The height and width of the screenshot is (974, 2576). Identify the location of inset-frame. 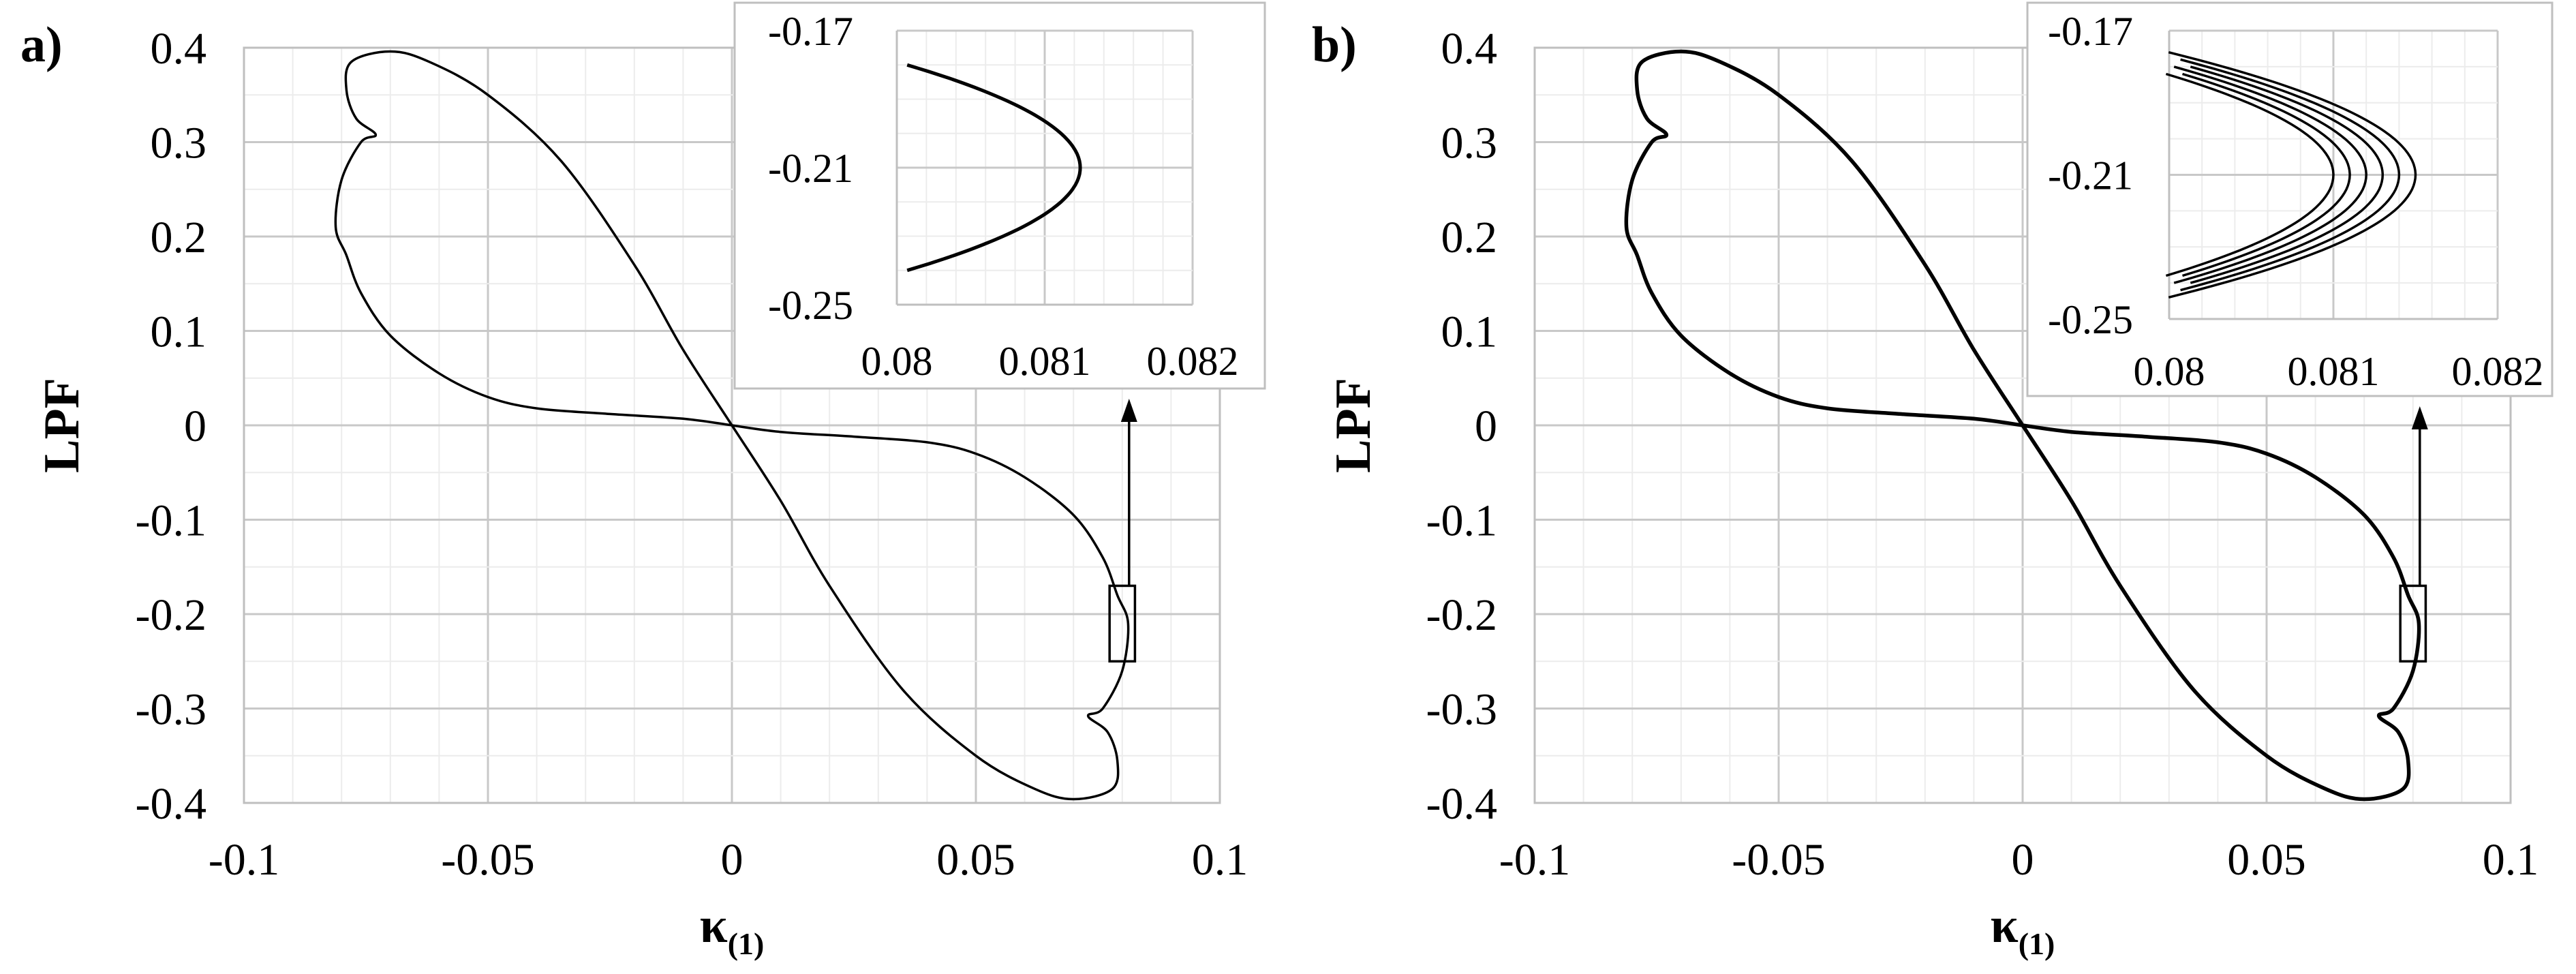
(999, 195).